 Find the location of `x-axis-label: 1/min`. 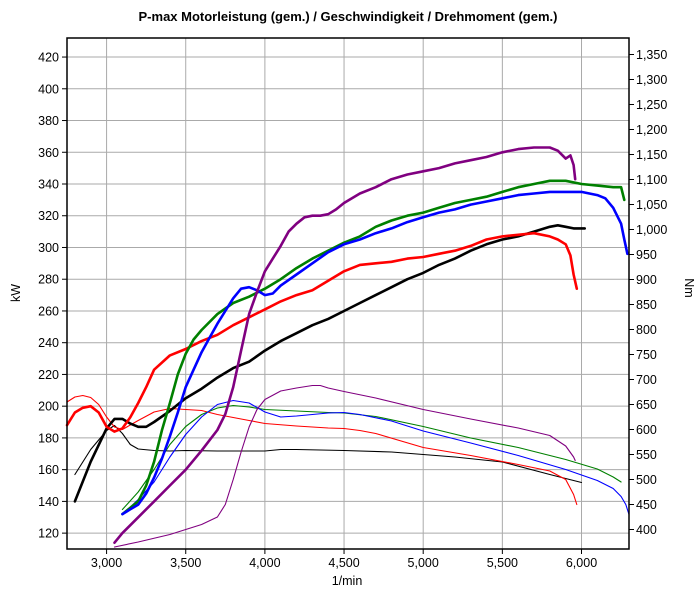

x-axis-label: 1/min is located at coordinates (347, 581).